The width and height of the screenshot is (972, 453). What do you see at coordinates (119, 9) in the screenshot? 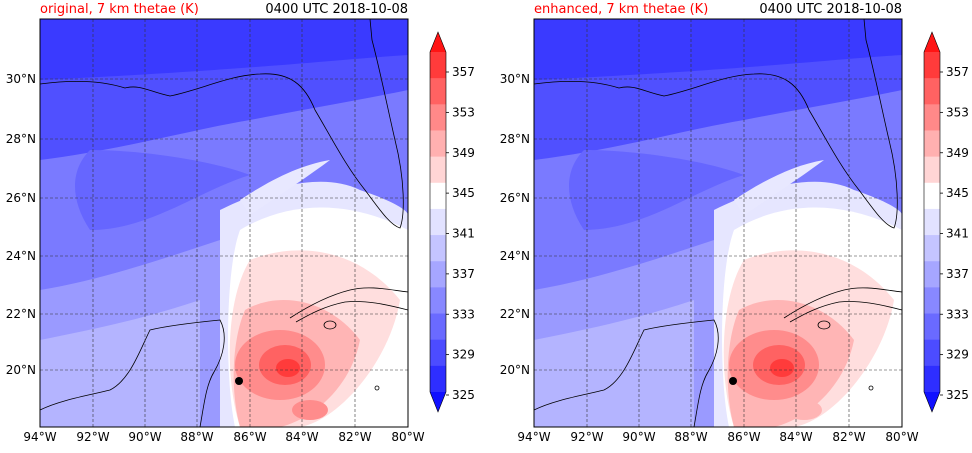
I see `panel-title-variable: original, 7 km thetae (K)` at bounding box center [119, 9].